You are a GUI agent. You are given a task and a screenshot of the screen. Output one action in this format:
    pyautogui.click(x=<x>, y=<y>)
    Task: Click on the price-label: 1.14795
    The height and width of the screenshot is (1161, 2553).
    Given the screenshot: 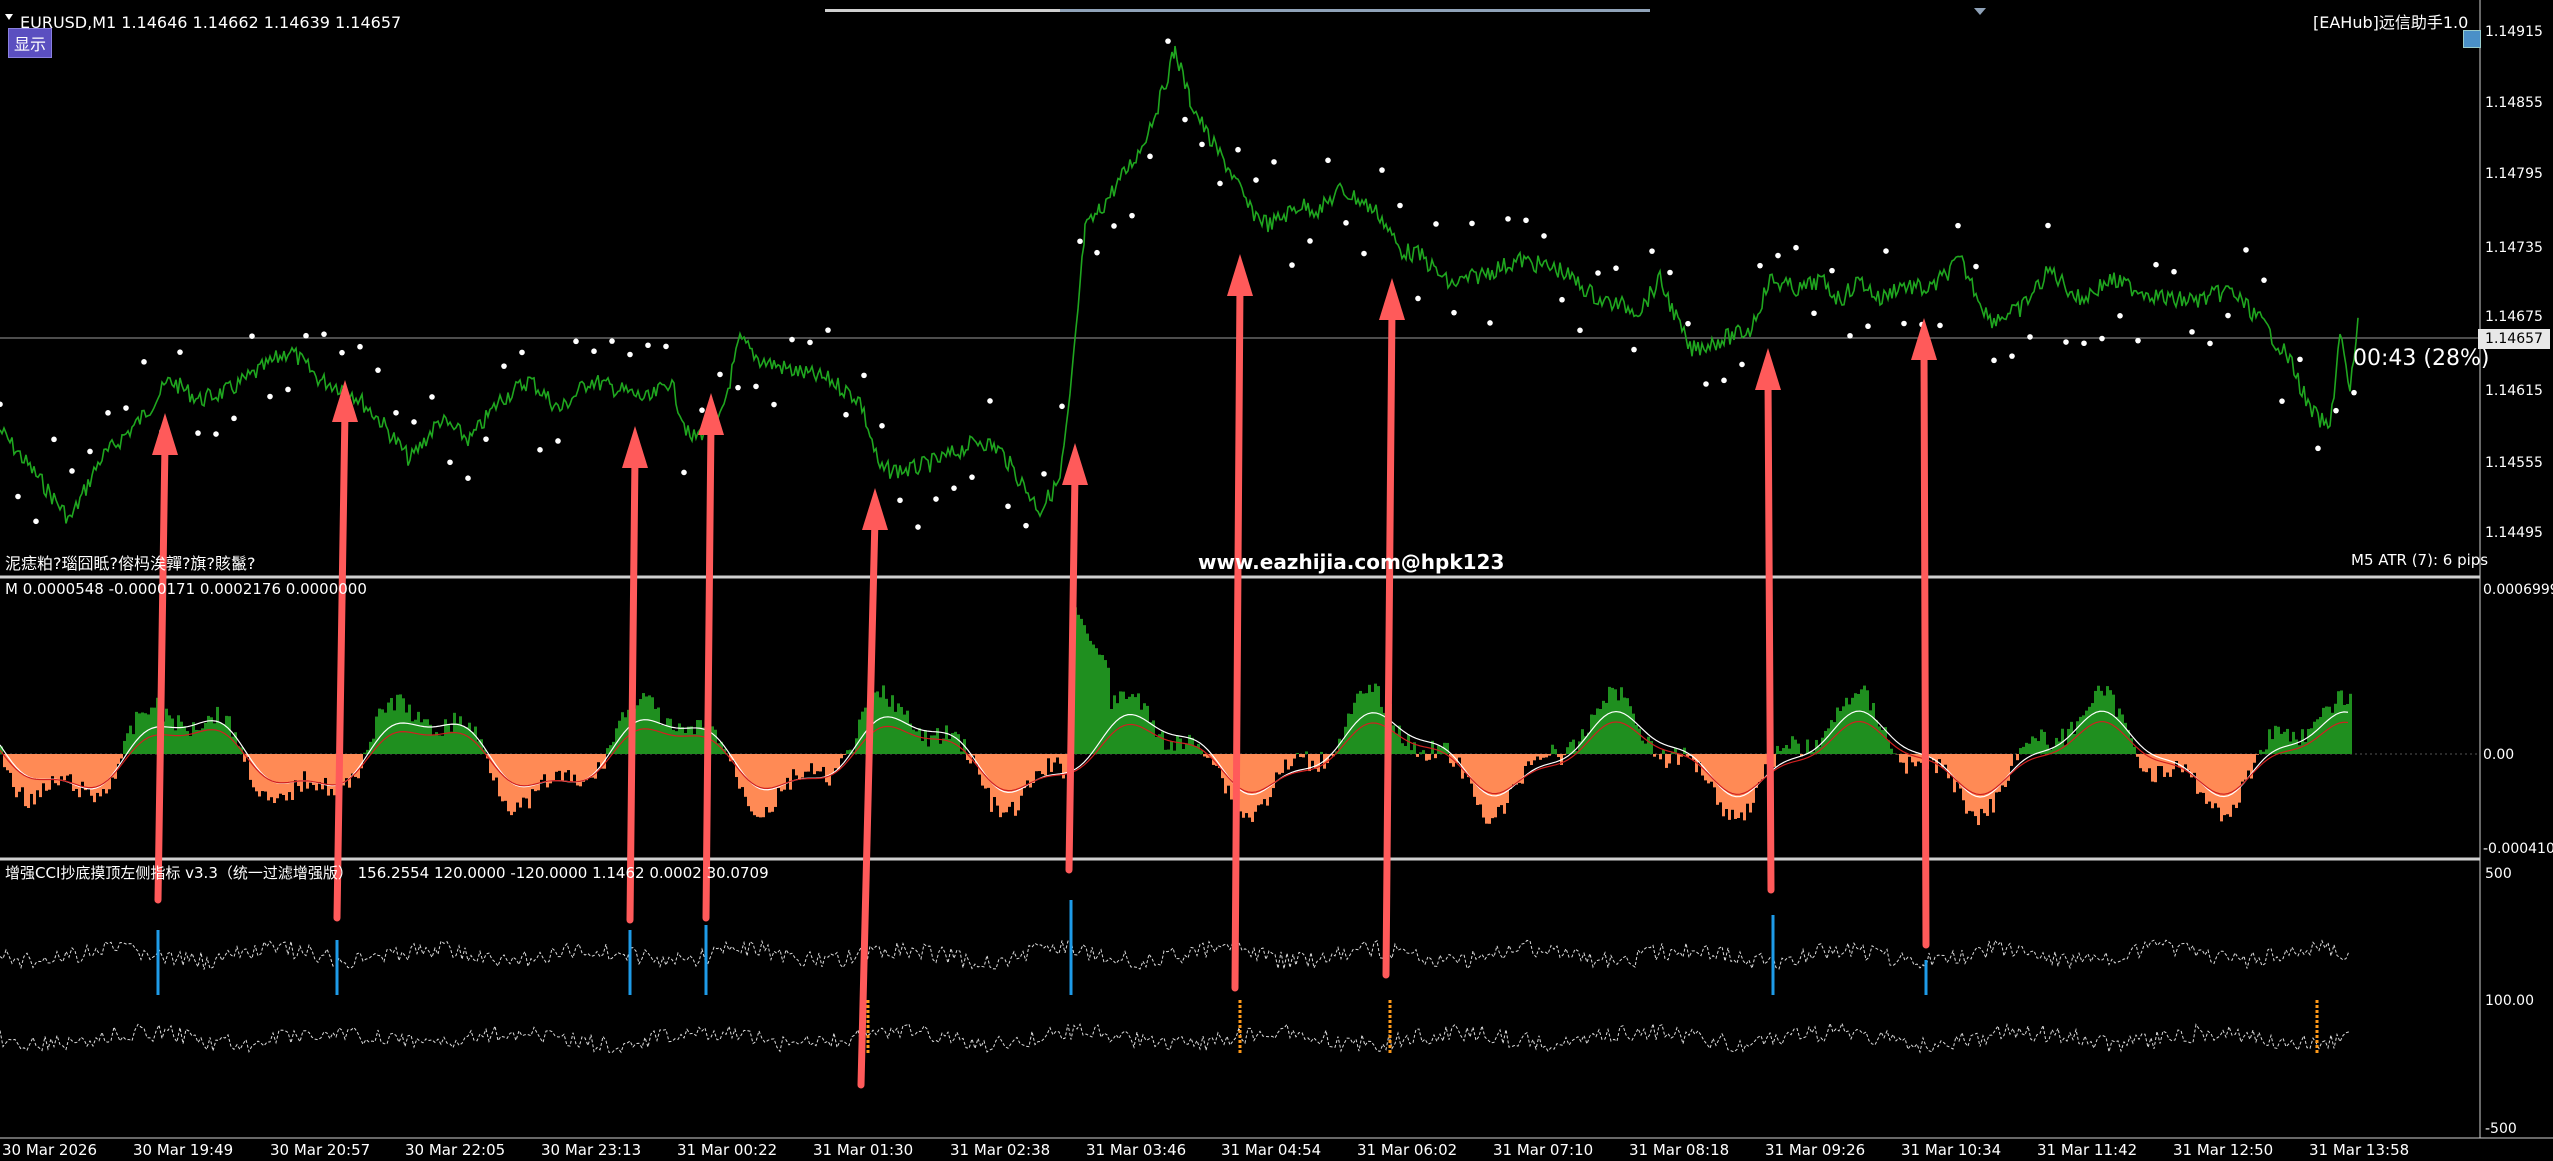 What is the action you would take?
    pyautogui.click(x=2514, y=174)
    